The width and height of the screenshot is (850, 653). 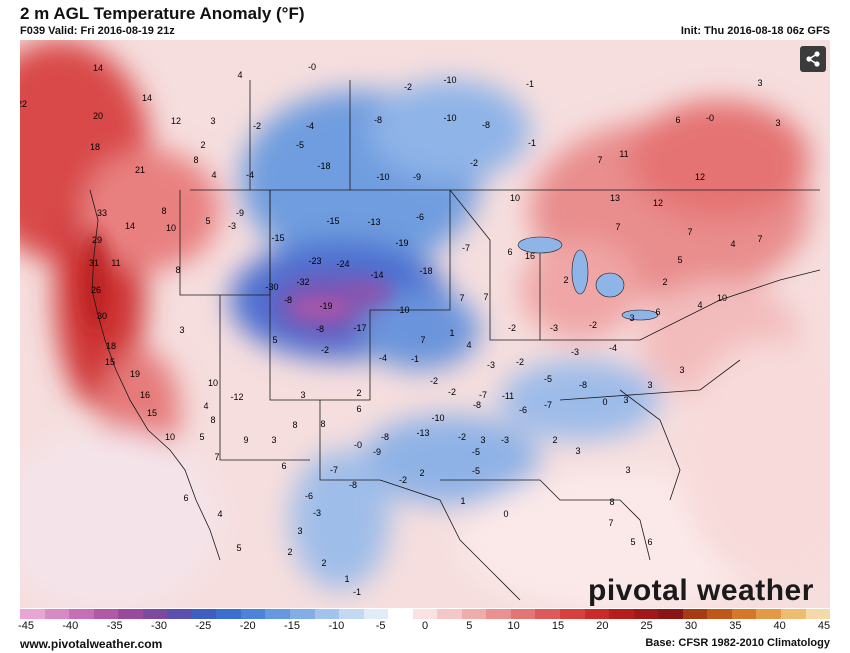 I want to click on anomaly-value-label: -30, so click(x=271, y=287).